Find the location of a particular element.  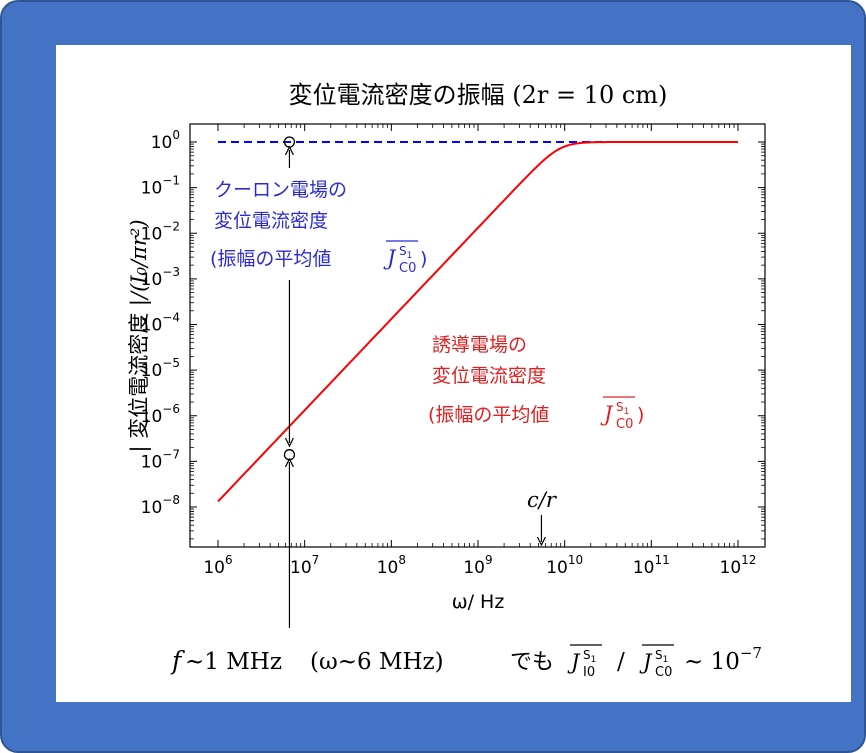

cr-label: c/r is located at coordinates (542, 500).